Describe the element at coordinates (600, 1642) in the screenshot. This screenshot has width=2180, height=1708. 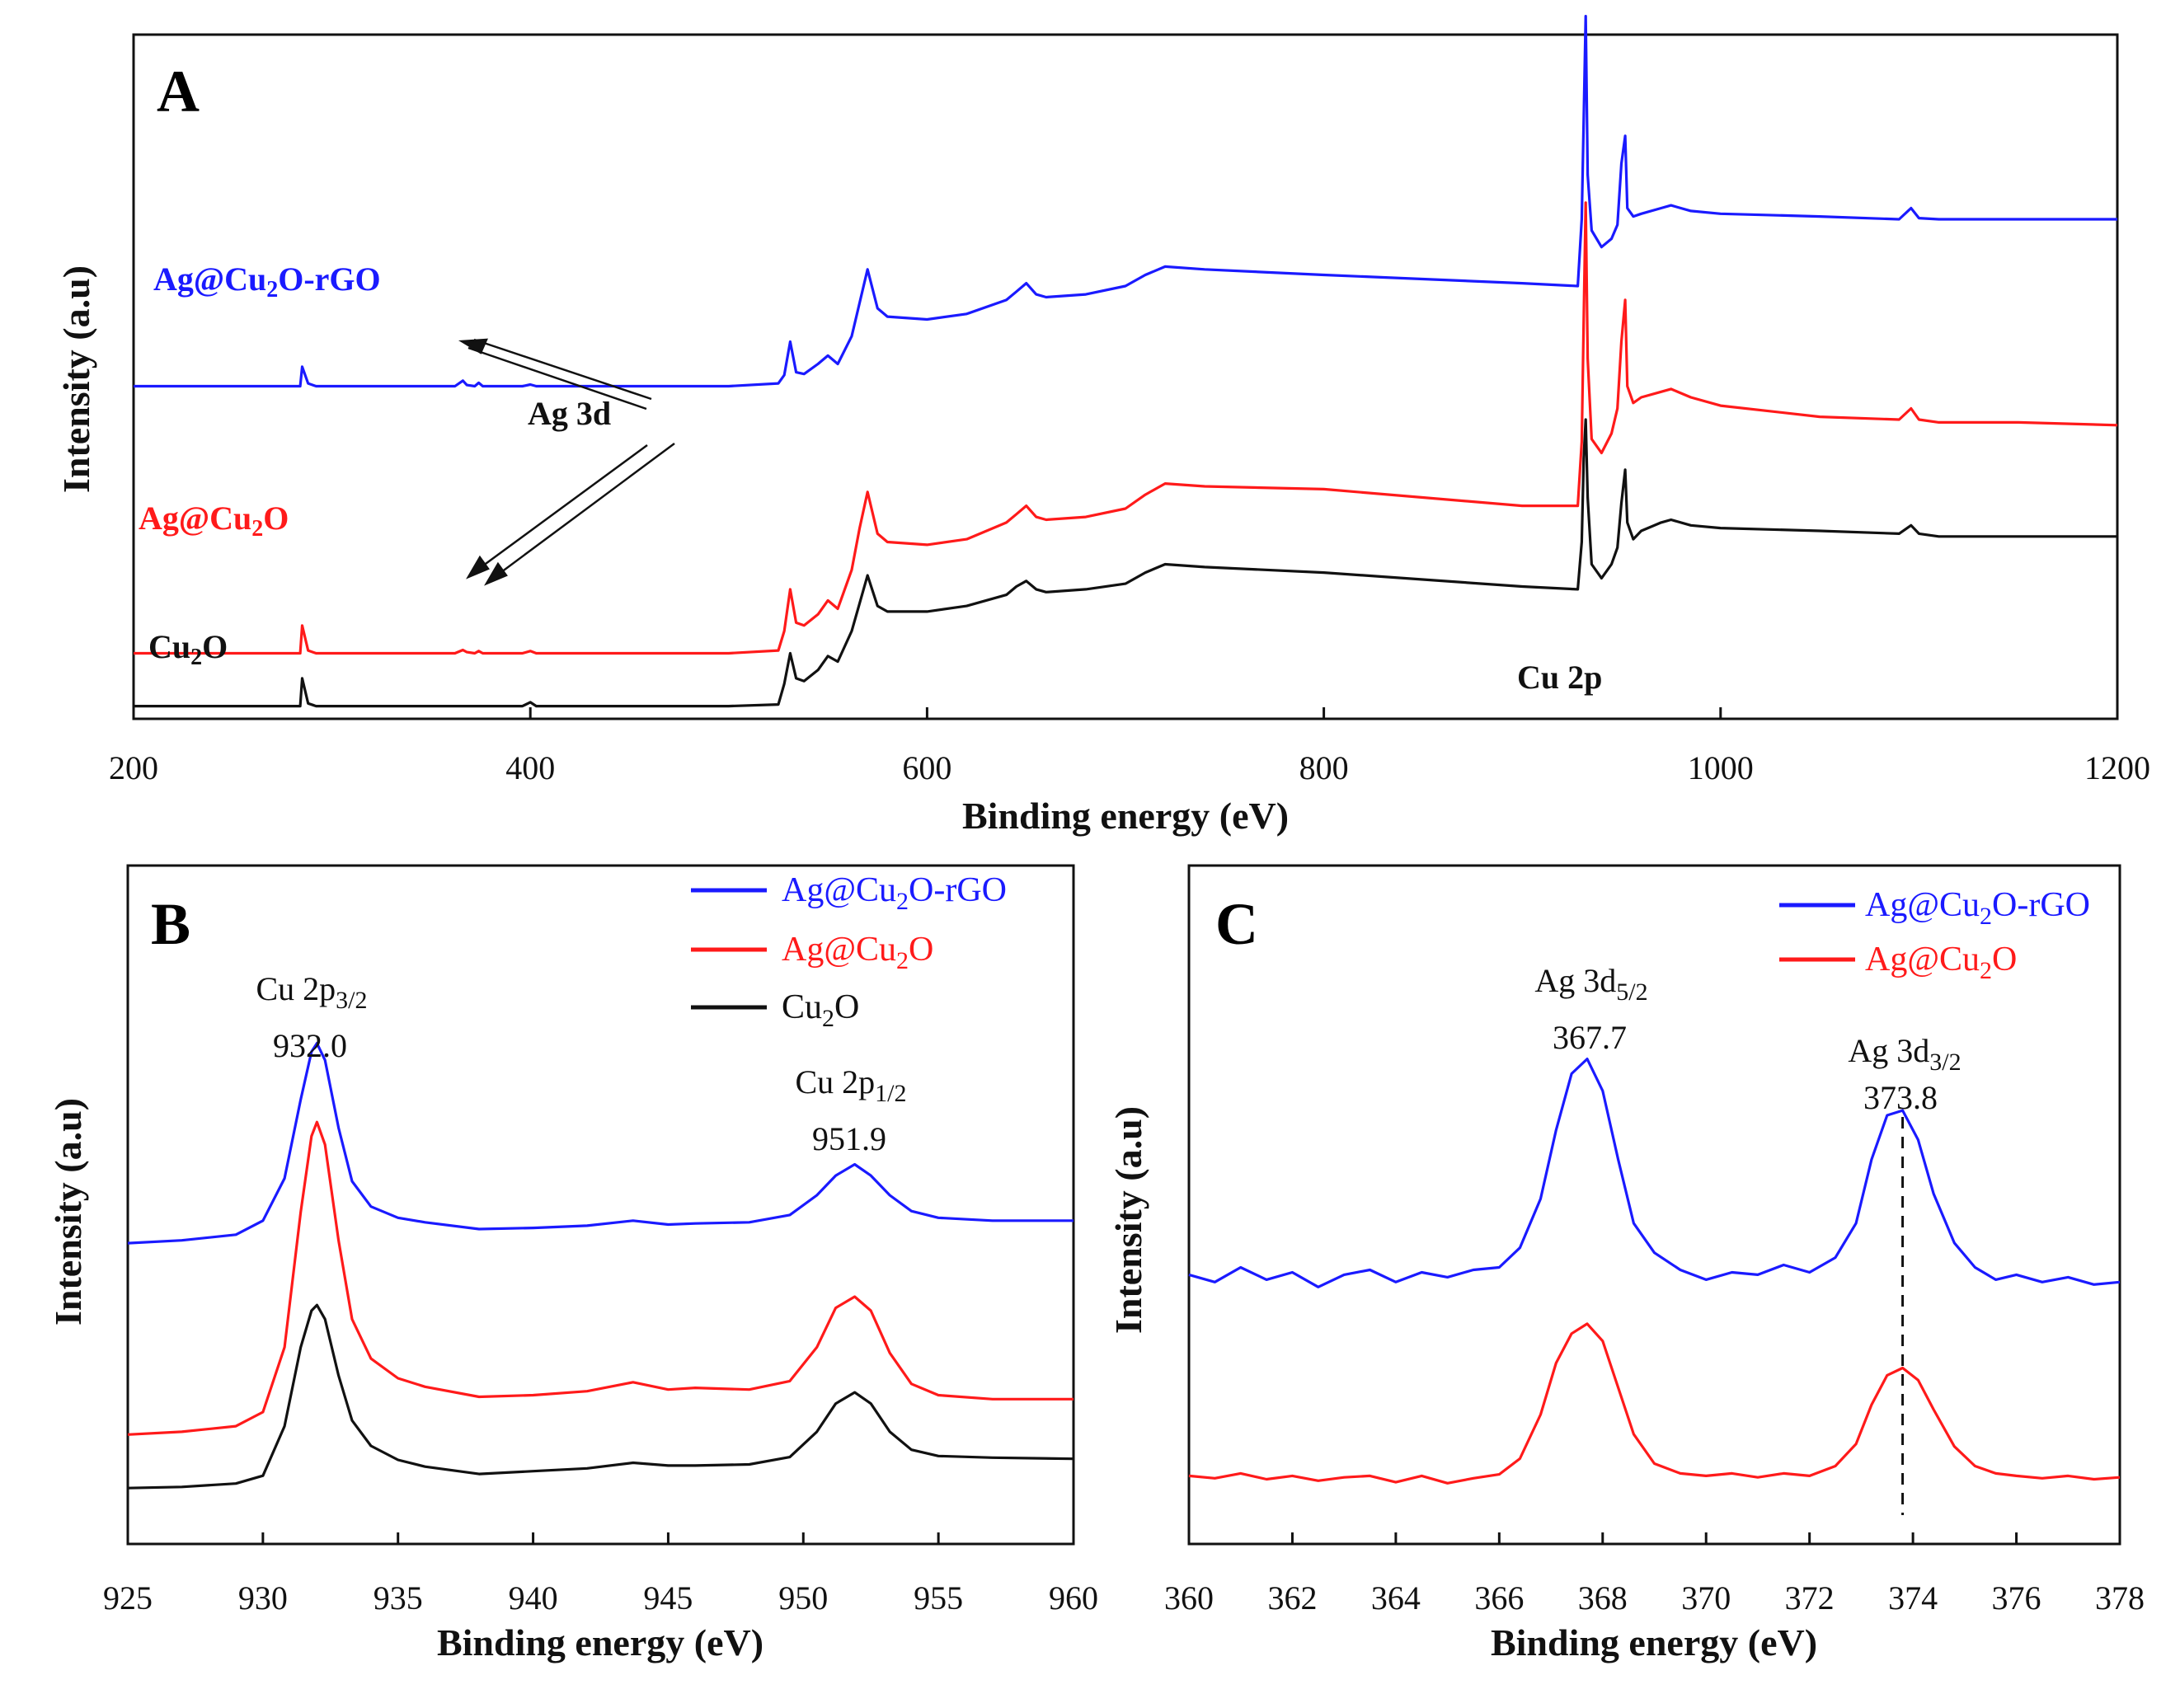
I see `panel-b-x-axis-title: Binding energy (eV)` at that location.